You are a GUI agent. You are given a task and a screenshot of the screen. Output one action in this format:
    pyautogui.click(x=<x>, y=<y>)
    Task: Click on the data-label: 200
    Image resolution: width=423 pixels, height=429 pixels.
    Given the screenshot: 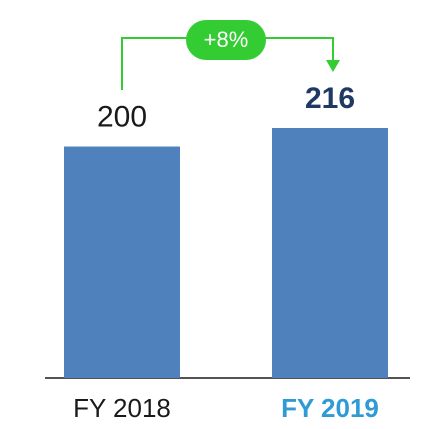 What is the action you would take?
    pyautogui.click(x=122, y=116)
    